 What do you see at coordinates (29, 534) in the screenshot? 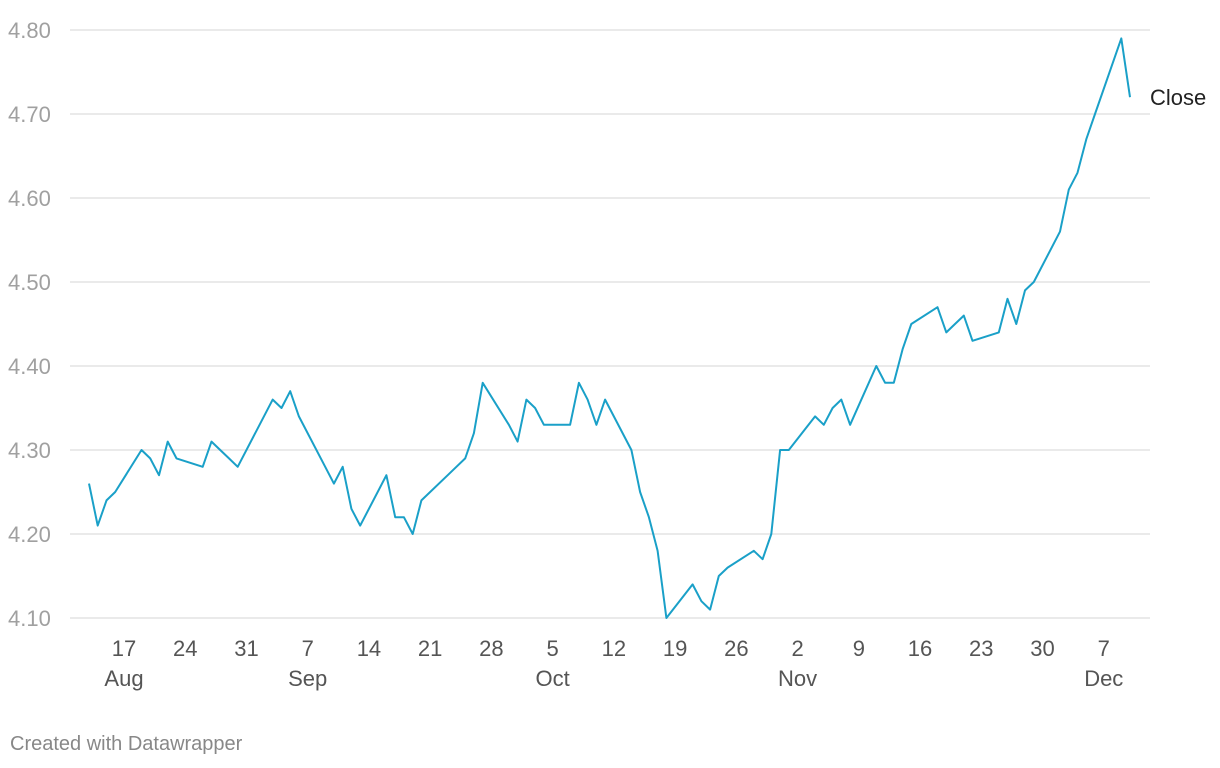
I see `y-tick-label: 4.20` at bounding box center [29, 534].